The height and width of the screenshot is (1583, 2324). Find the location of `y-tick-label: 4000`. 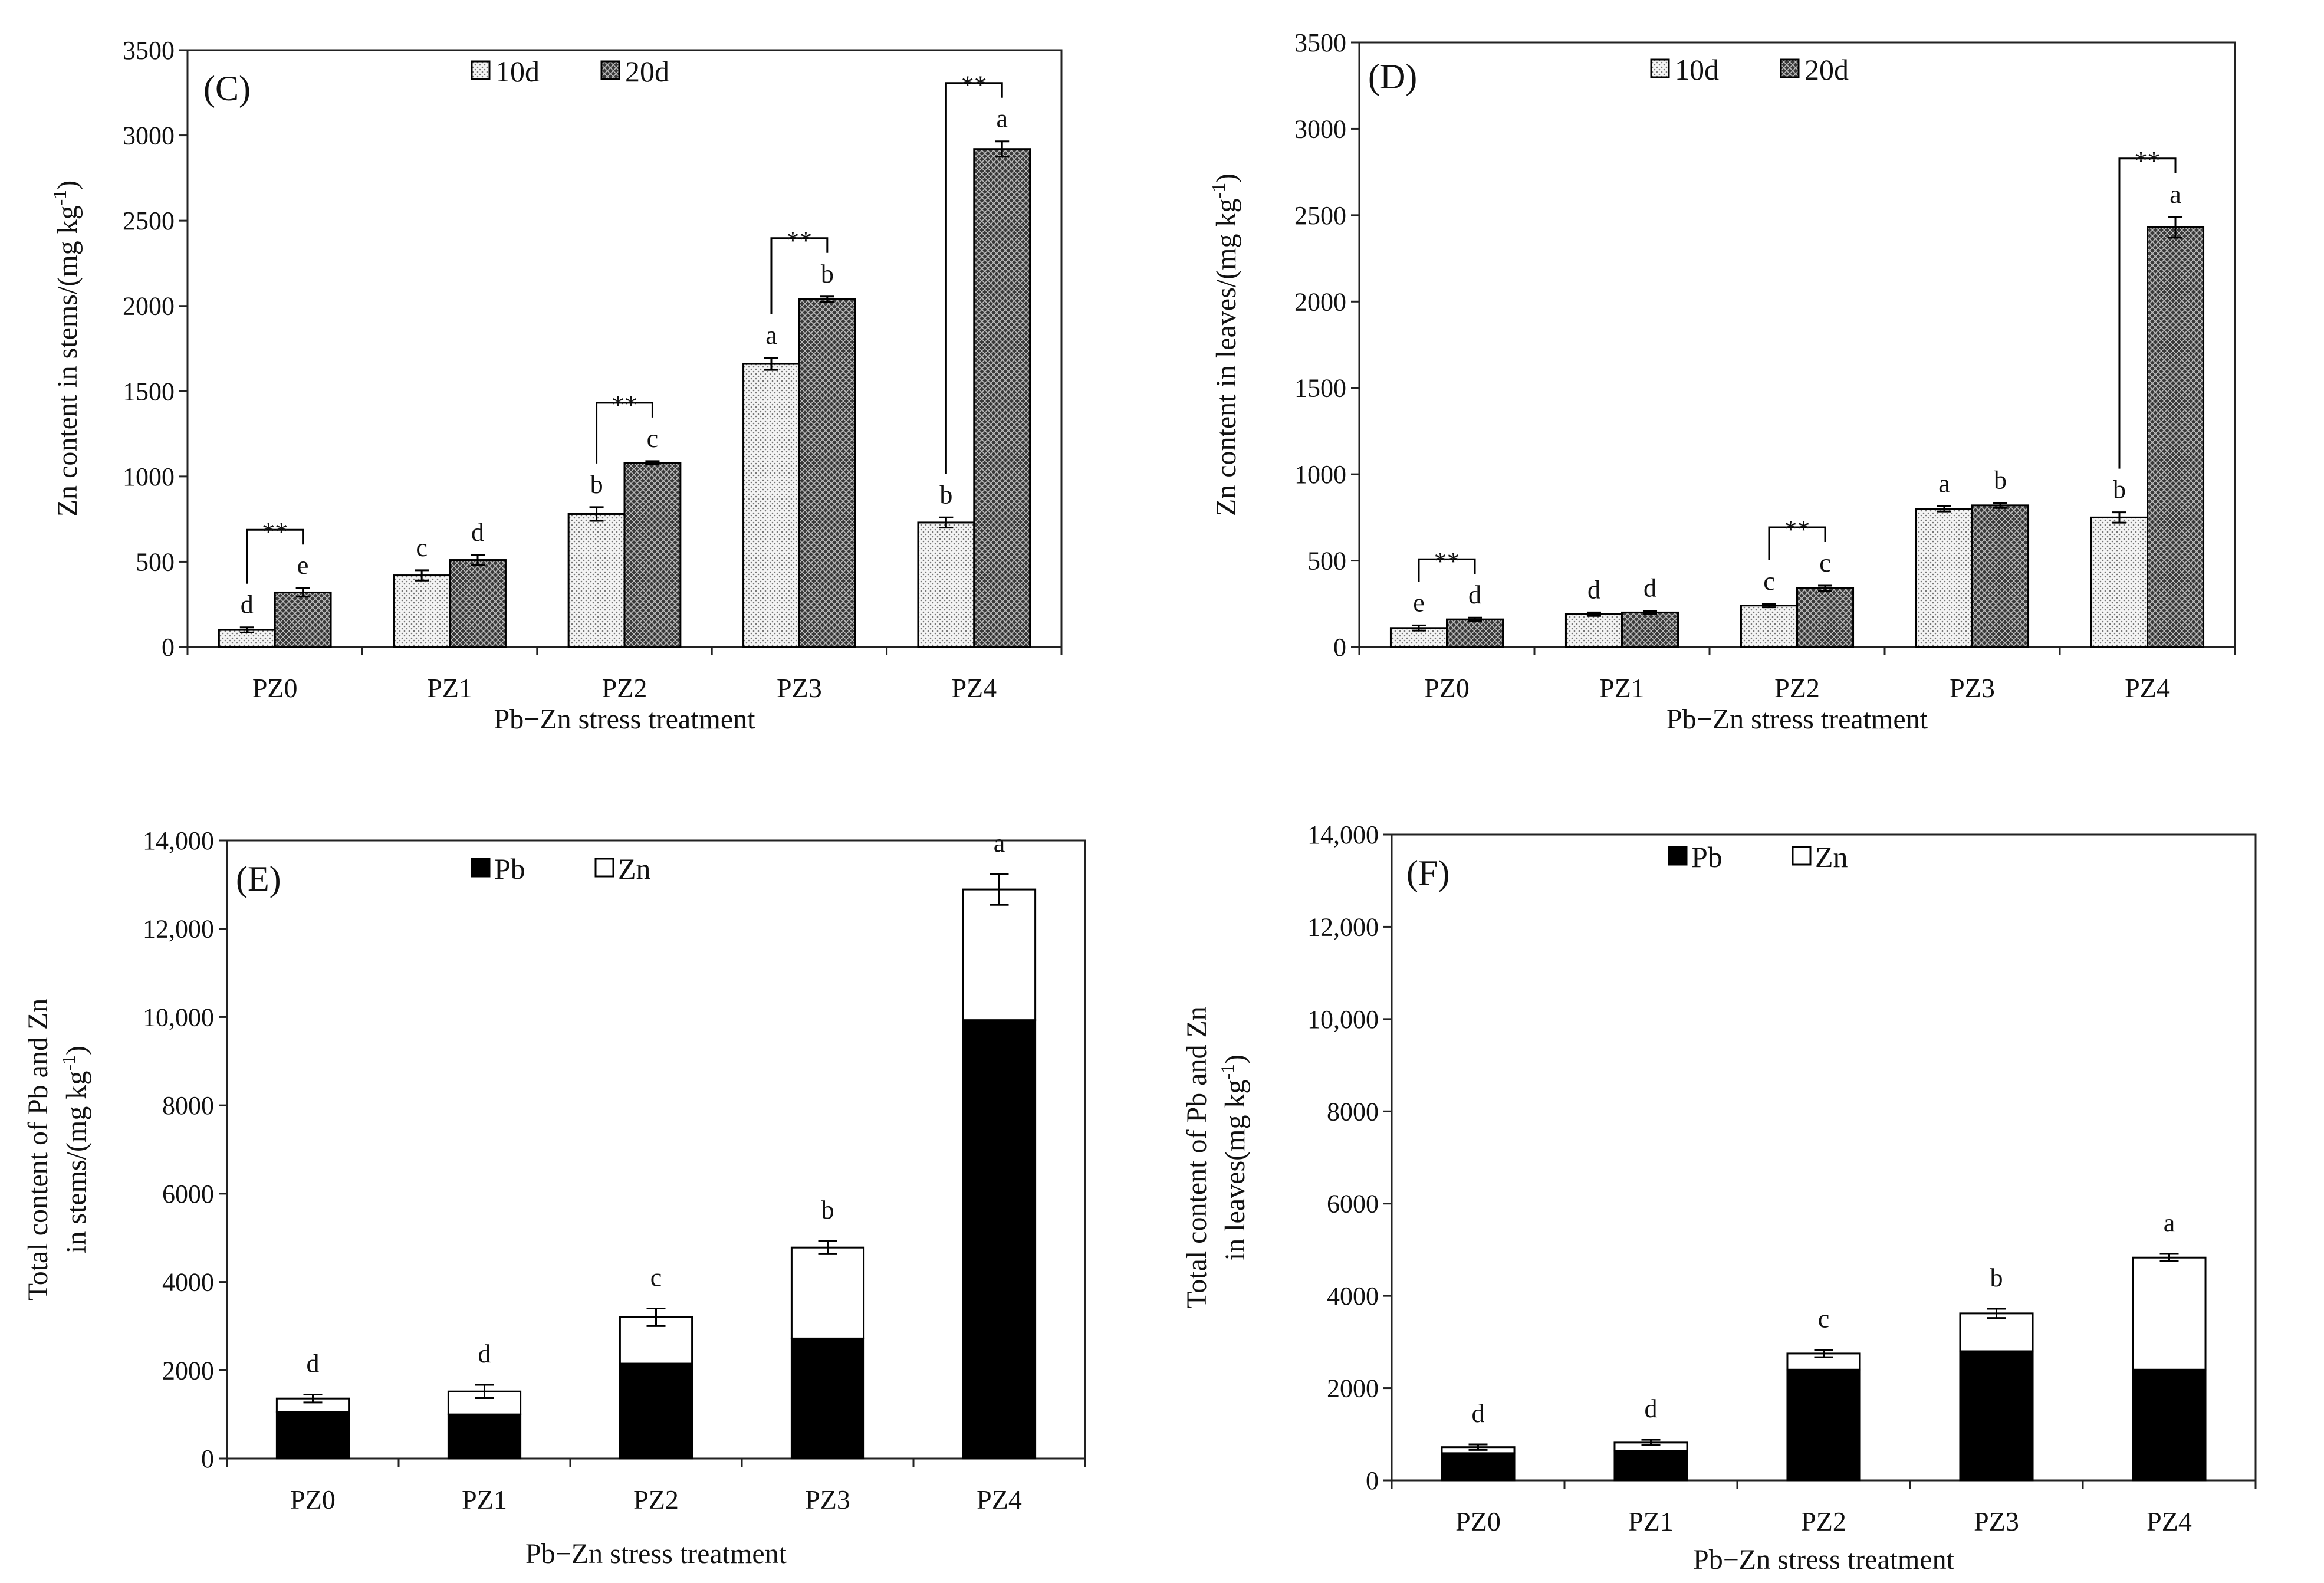

y-tick-label: 4000 is located at coordinates (188, 1282).